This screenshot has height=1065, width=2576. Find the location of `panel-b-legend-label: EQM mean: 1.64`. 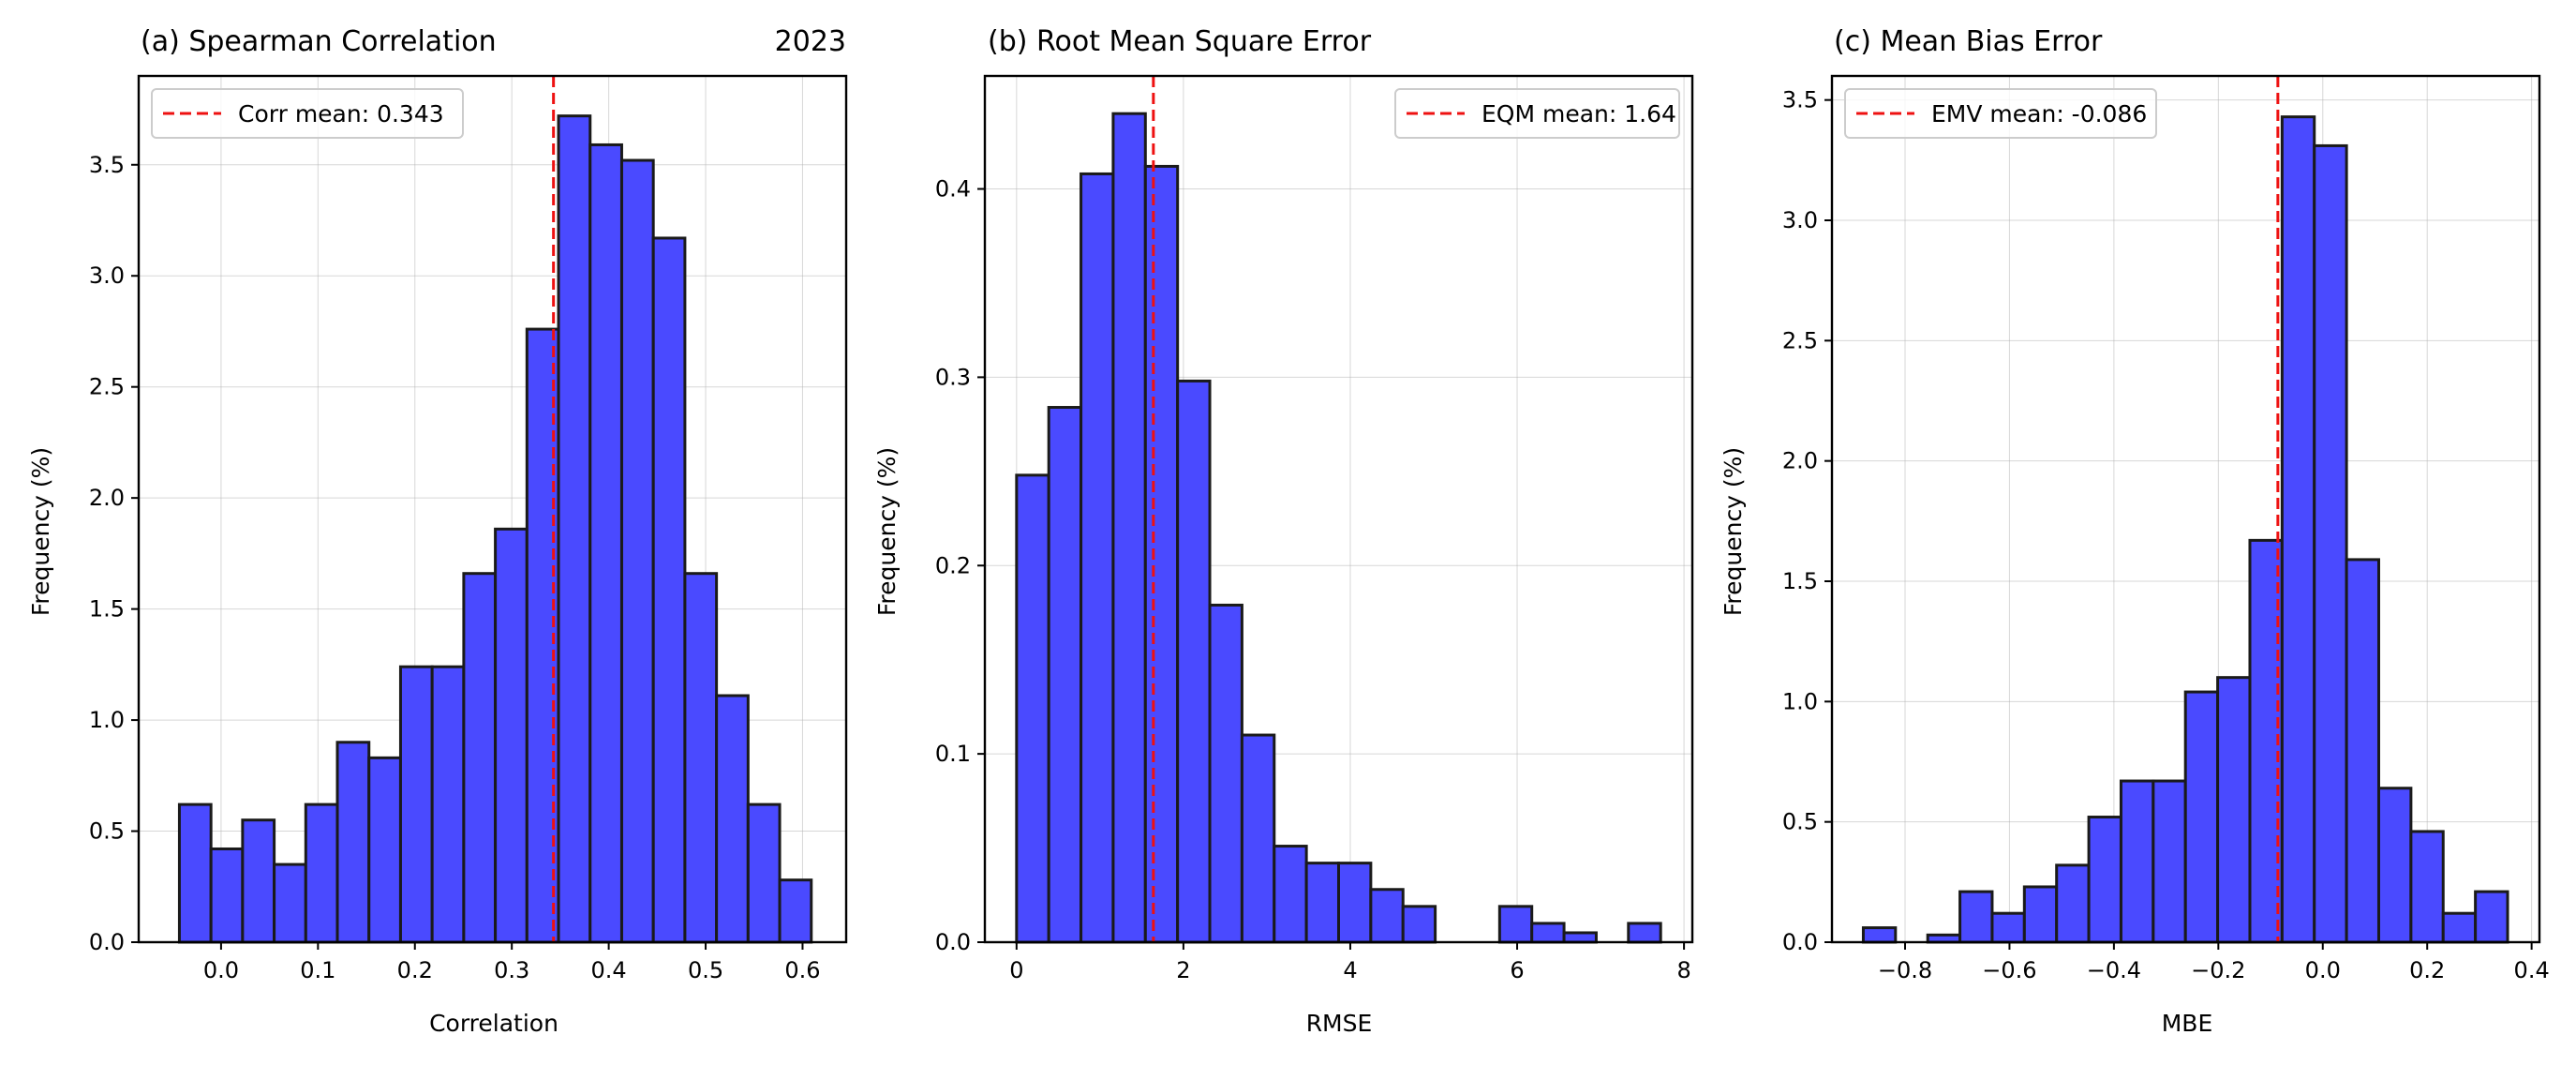

panel-b-legend-label: EQM mean: 1.64 is located at coordinates (1579, 114).